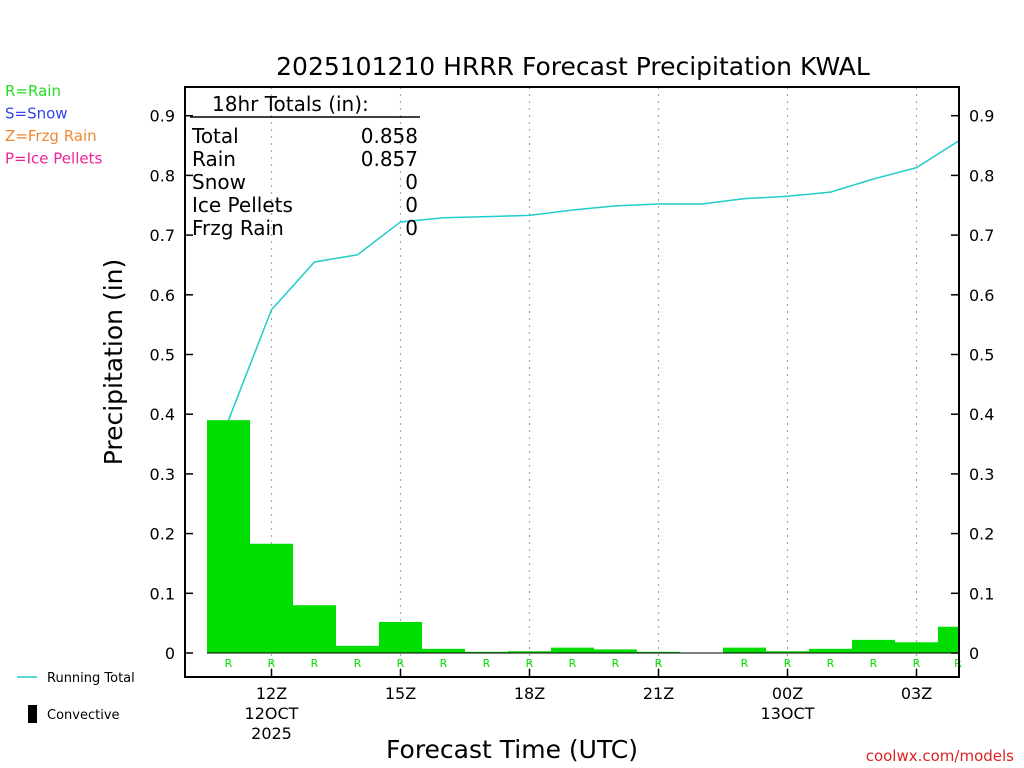 Image resolution: width=1024 pixels, height=768 pixels. I want to click on rain-bar-18z, so click(529, 652).